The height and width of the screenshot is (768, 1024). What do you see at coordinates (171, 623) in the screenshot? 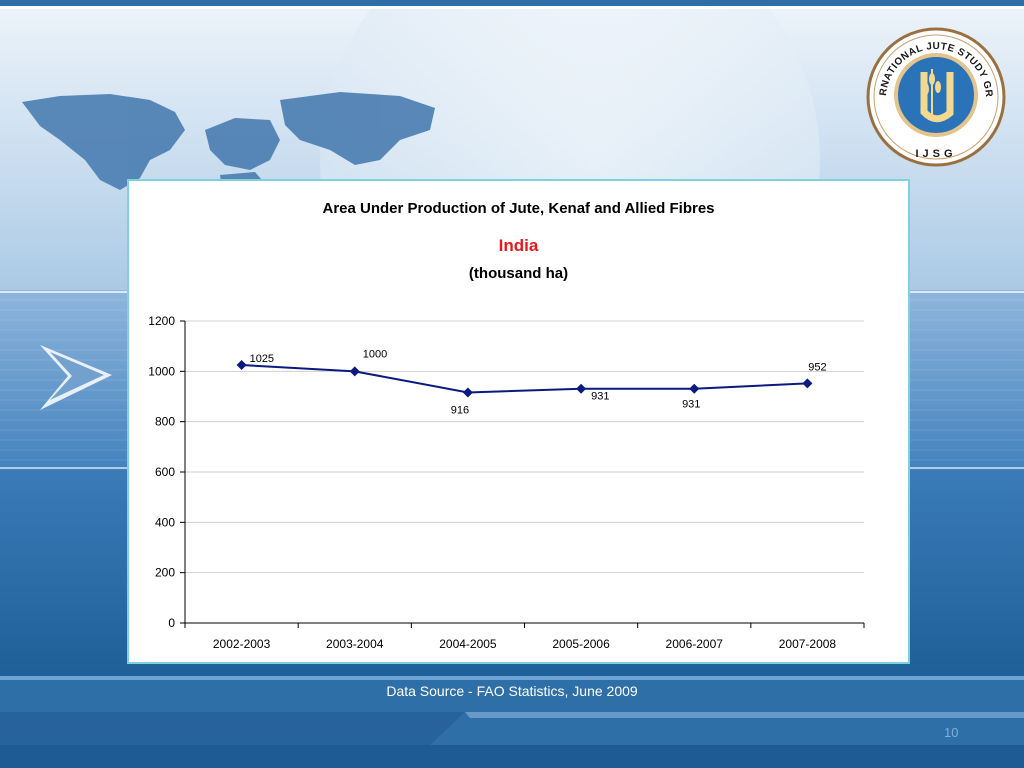
I see `y-tick-label: 0` at bounding box center [171, 623].